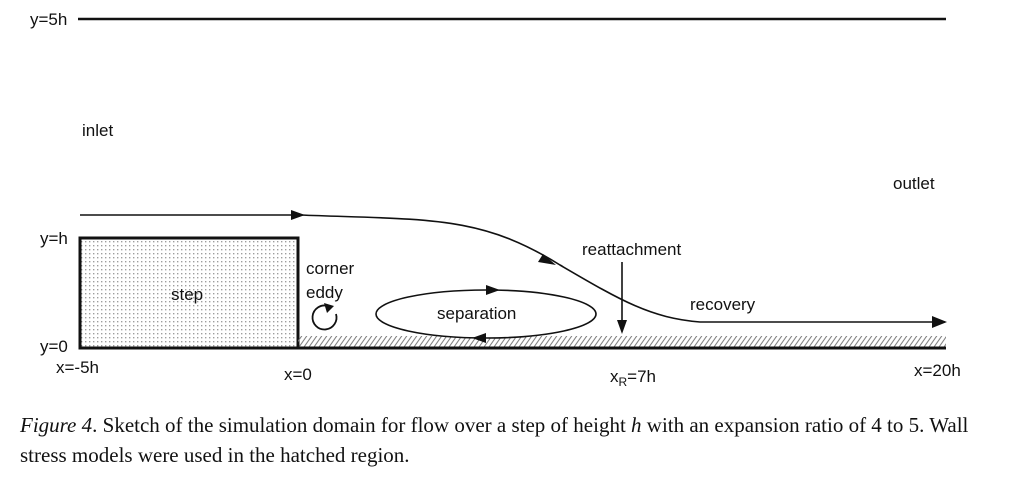  I want to click on corner-eddy-arrow, so click(324, 317).